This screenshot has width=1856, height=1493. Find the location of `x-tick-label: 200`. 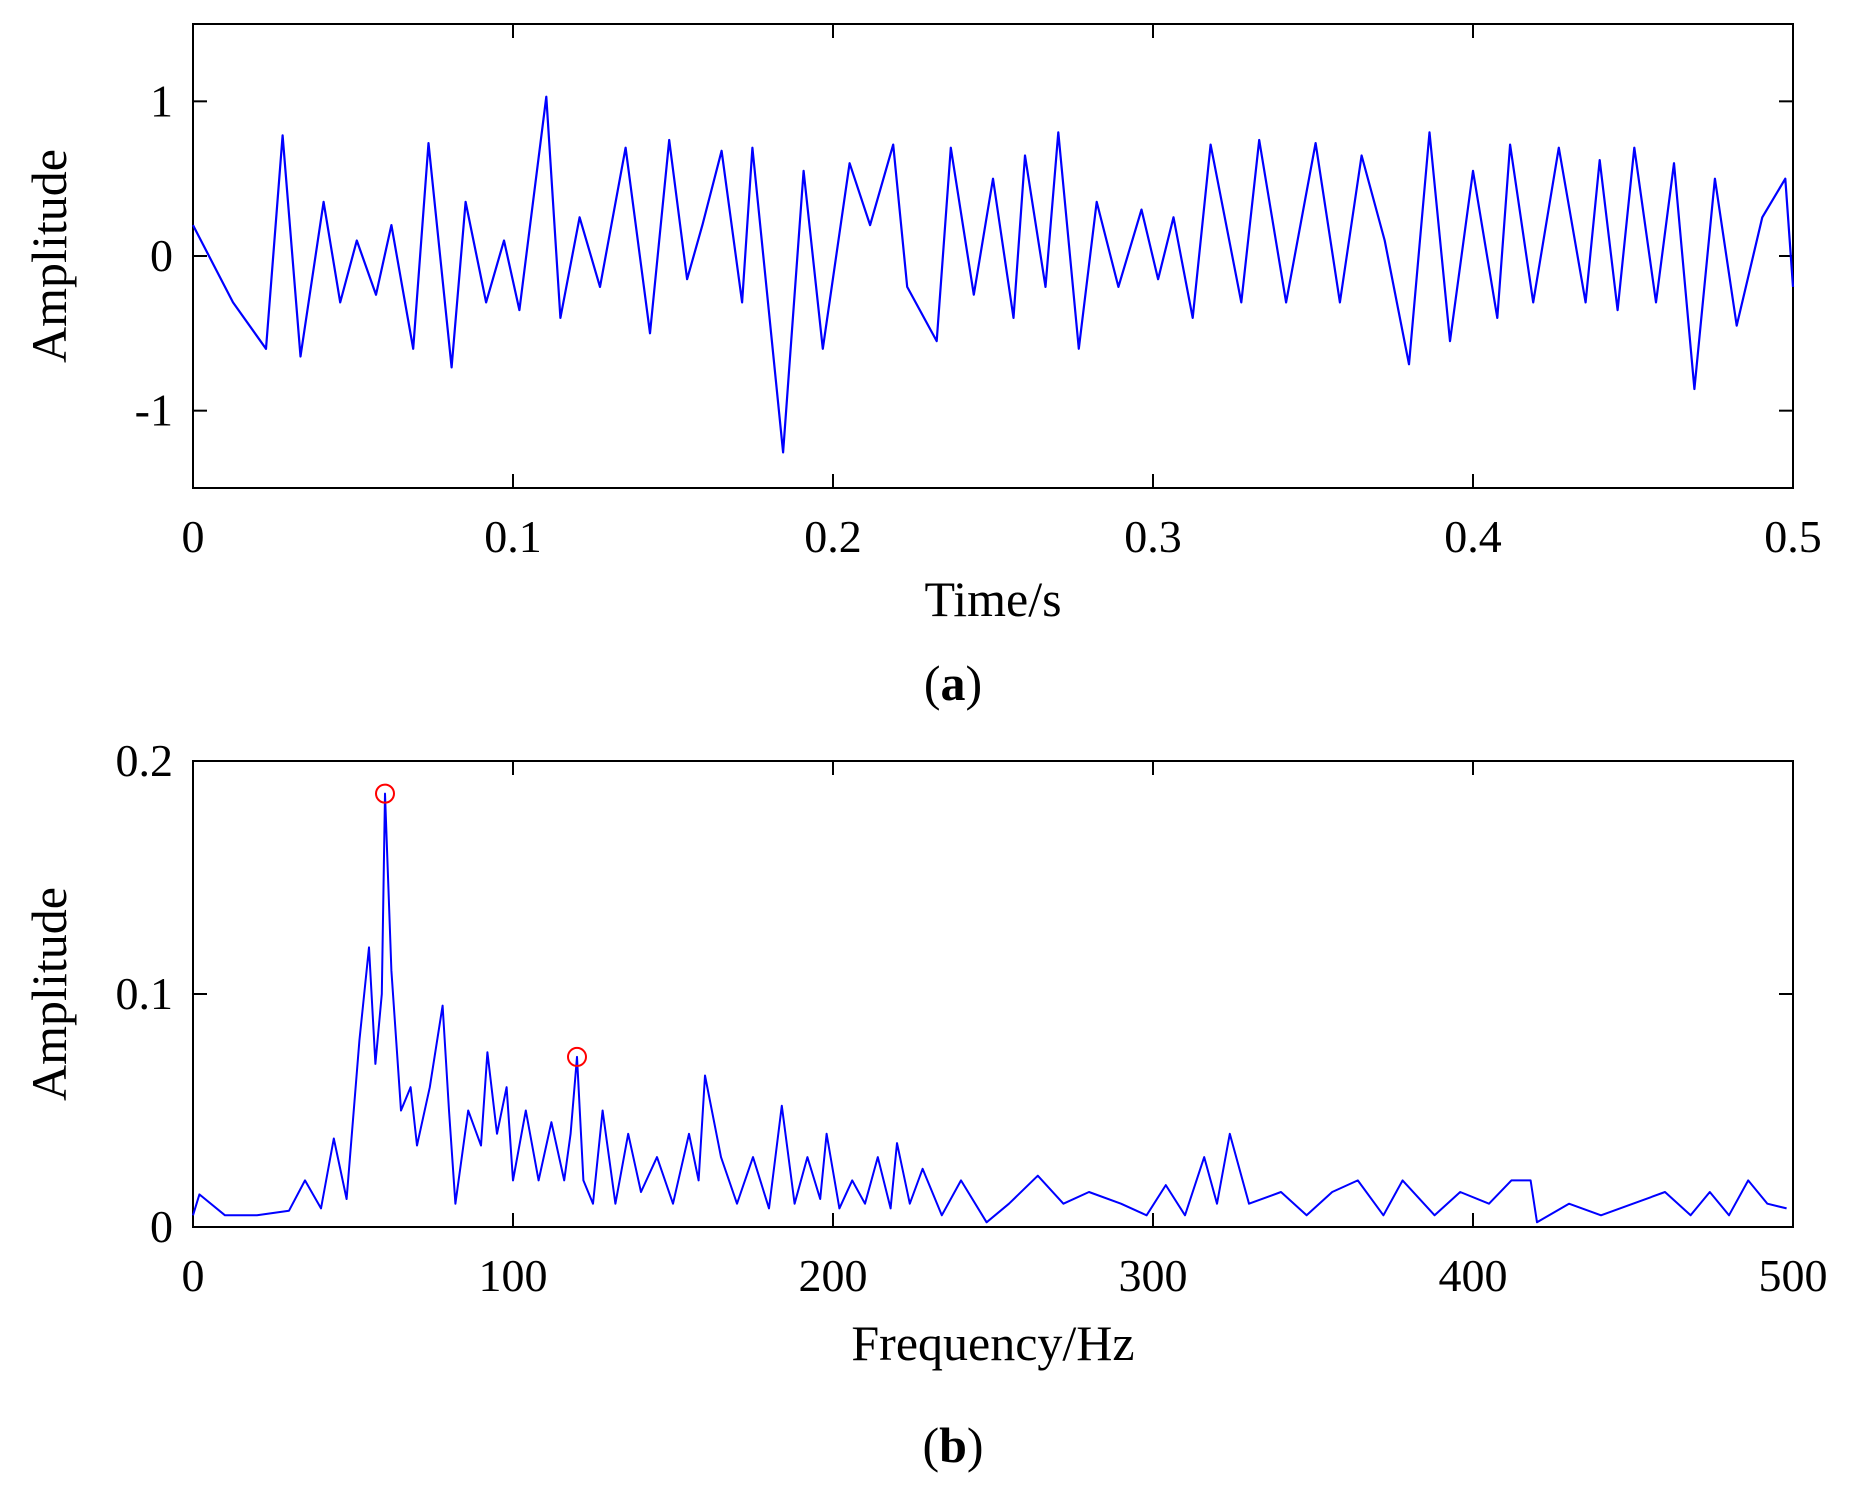

x-tick-label: 200 is located at coordinates (833, 1275).